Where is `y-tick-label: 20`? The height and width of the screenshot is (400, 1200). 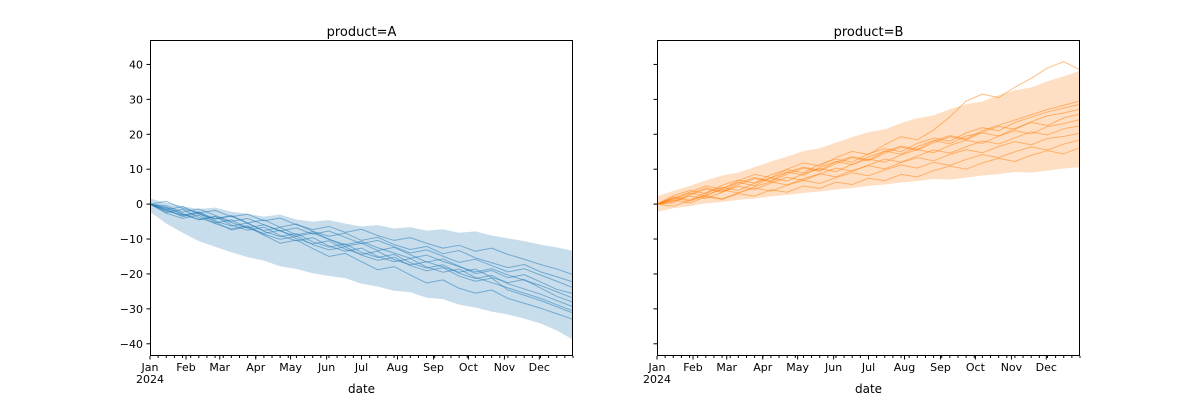 y-tick-label: 20 is located at coordinates (136, 134).